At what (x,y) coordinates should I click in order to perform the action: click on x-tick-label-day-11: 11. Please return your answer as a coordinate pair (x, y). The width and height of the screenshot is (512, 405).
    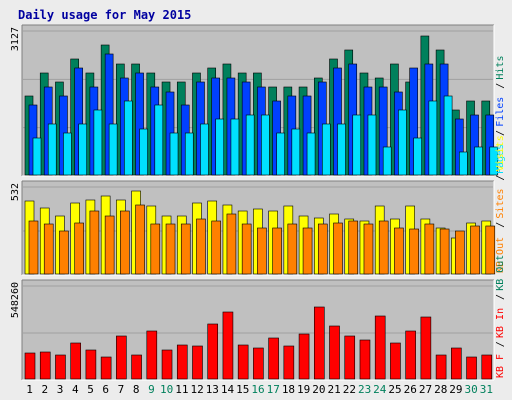
    Looking at the image, I should click on (181, 389).